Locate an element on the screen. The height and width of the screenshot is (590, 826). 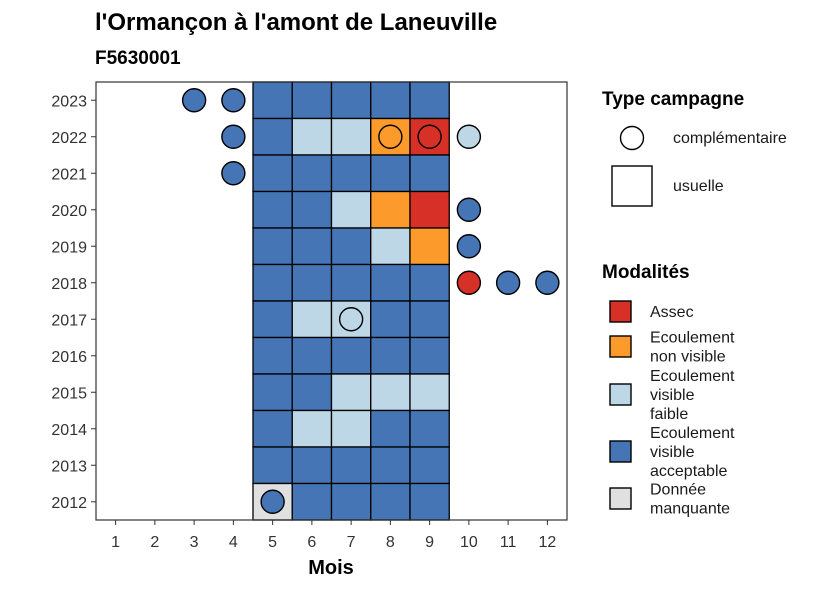
x-tick-label-7: 7 is located at coordinates (351, 542).